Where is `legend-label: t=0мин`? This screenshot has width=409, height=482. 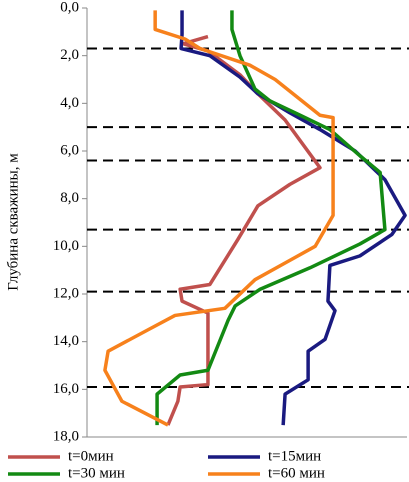
legend-label: t=0мин is located at coordinates (91, 456).